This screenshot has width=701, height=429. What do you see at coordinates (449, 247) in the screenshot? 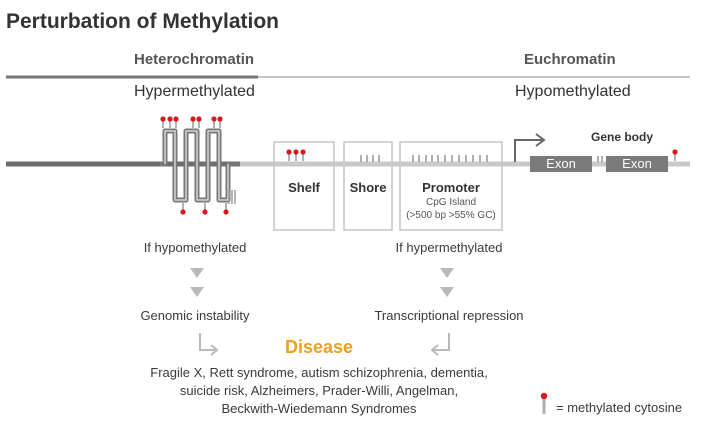
I see `right-condition: If hypermethylated` at bounding box center [449, 247].